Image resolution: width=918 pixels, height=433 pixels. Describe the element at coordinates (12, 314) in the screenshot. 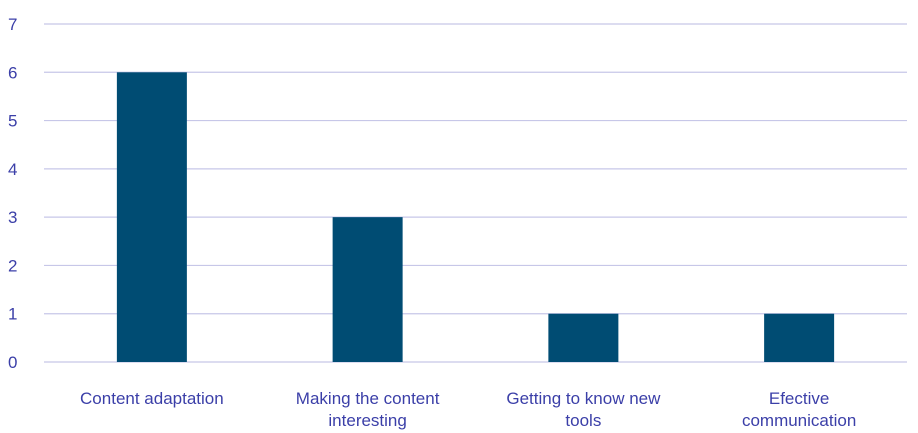

I see `y-tick-label: 1` at that location.